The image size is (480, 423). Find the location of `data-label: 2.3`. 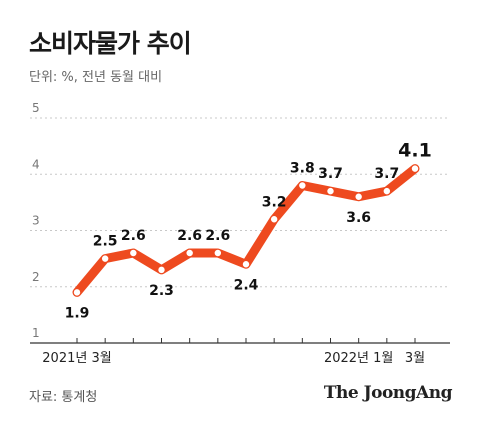

data-label: 2.3 is located at coordinates (161, 291).